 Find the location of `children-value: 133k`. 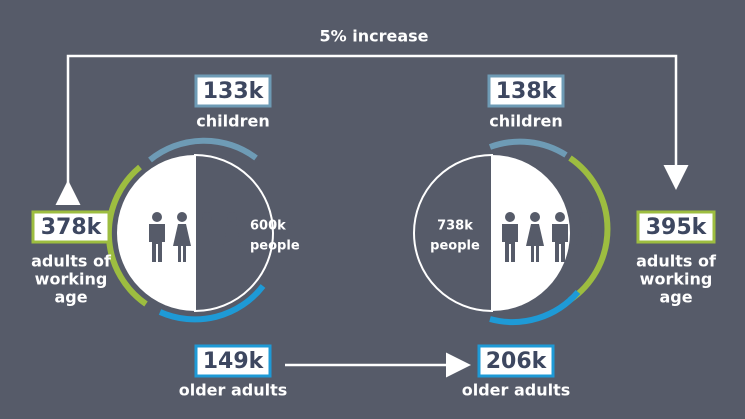

children-value: 133k is located at coordinates (234, 91).